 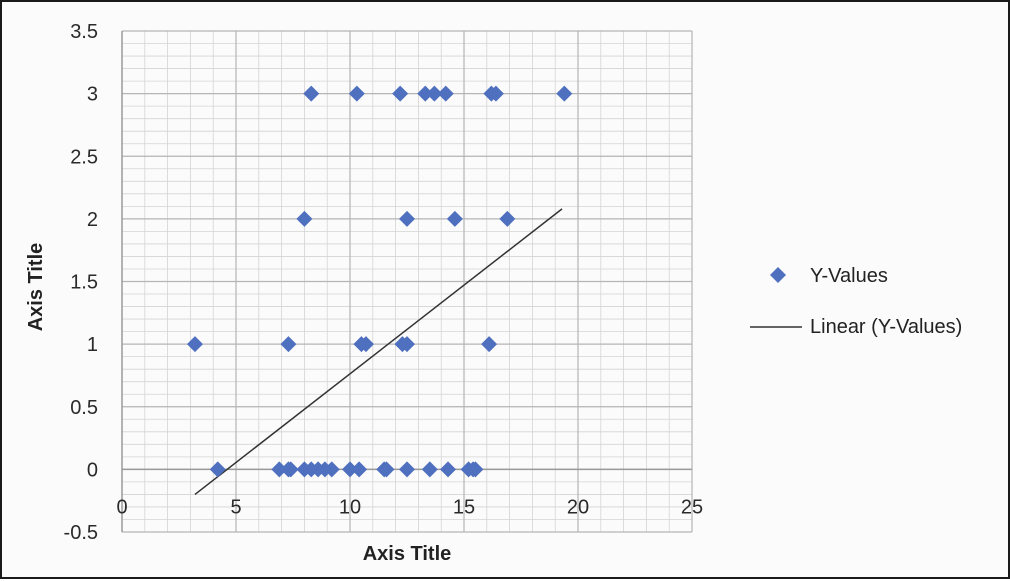 What do you see at coordinates (92, 345) in the screenshot?
I see `y-tick-label: 1` at bounding box center [92, 345].